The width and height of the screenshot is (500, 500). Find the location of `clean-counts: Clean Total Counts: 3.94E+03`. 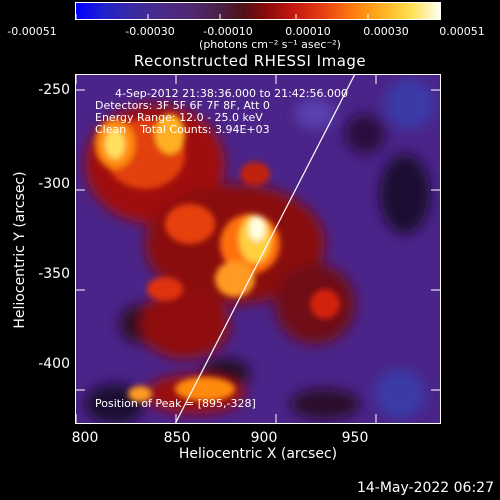

clean-counts: Clean Total Counts: 3.94E+03 is located at coordinates (182, 129).